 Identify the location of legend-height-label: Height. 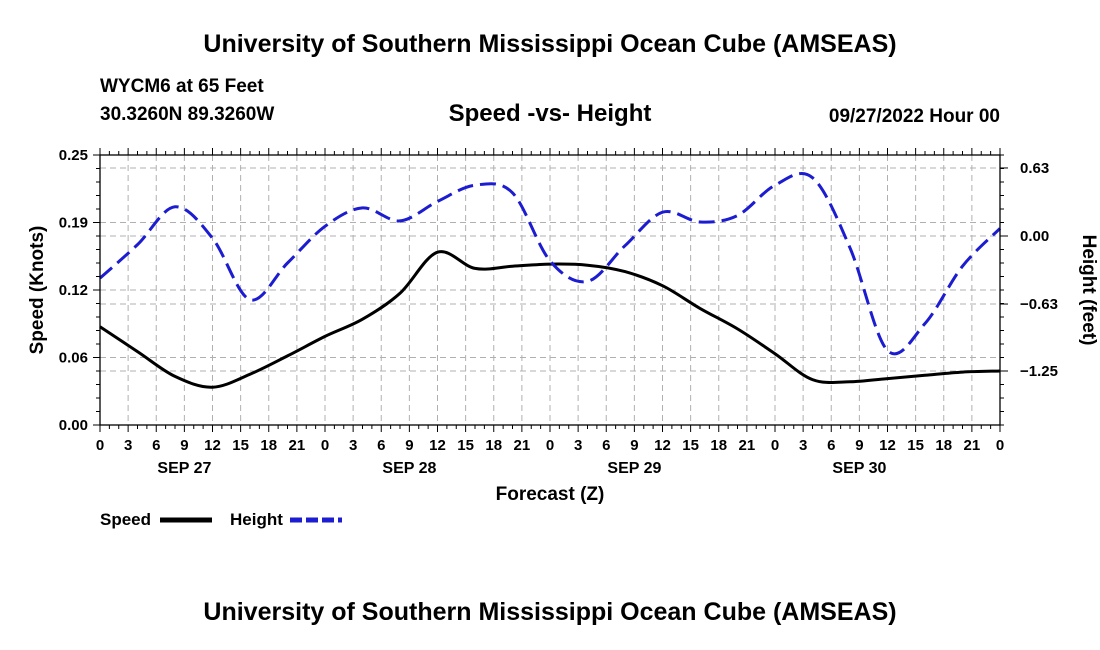
(256, 519).